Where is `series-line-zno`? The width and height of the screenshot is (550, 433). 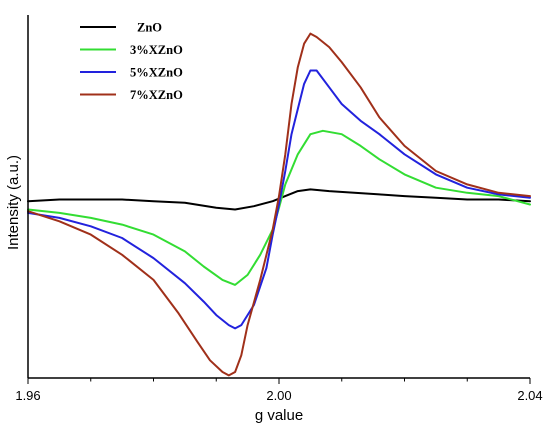
series-line-zno is located at coordinates (279, 199).